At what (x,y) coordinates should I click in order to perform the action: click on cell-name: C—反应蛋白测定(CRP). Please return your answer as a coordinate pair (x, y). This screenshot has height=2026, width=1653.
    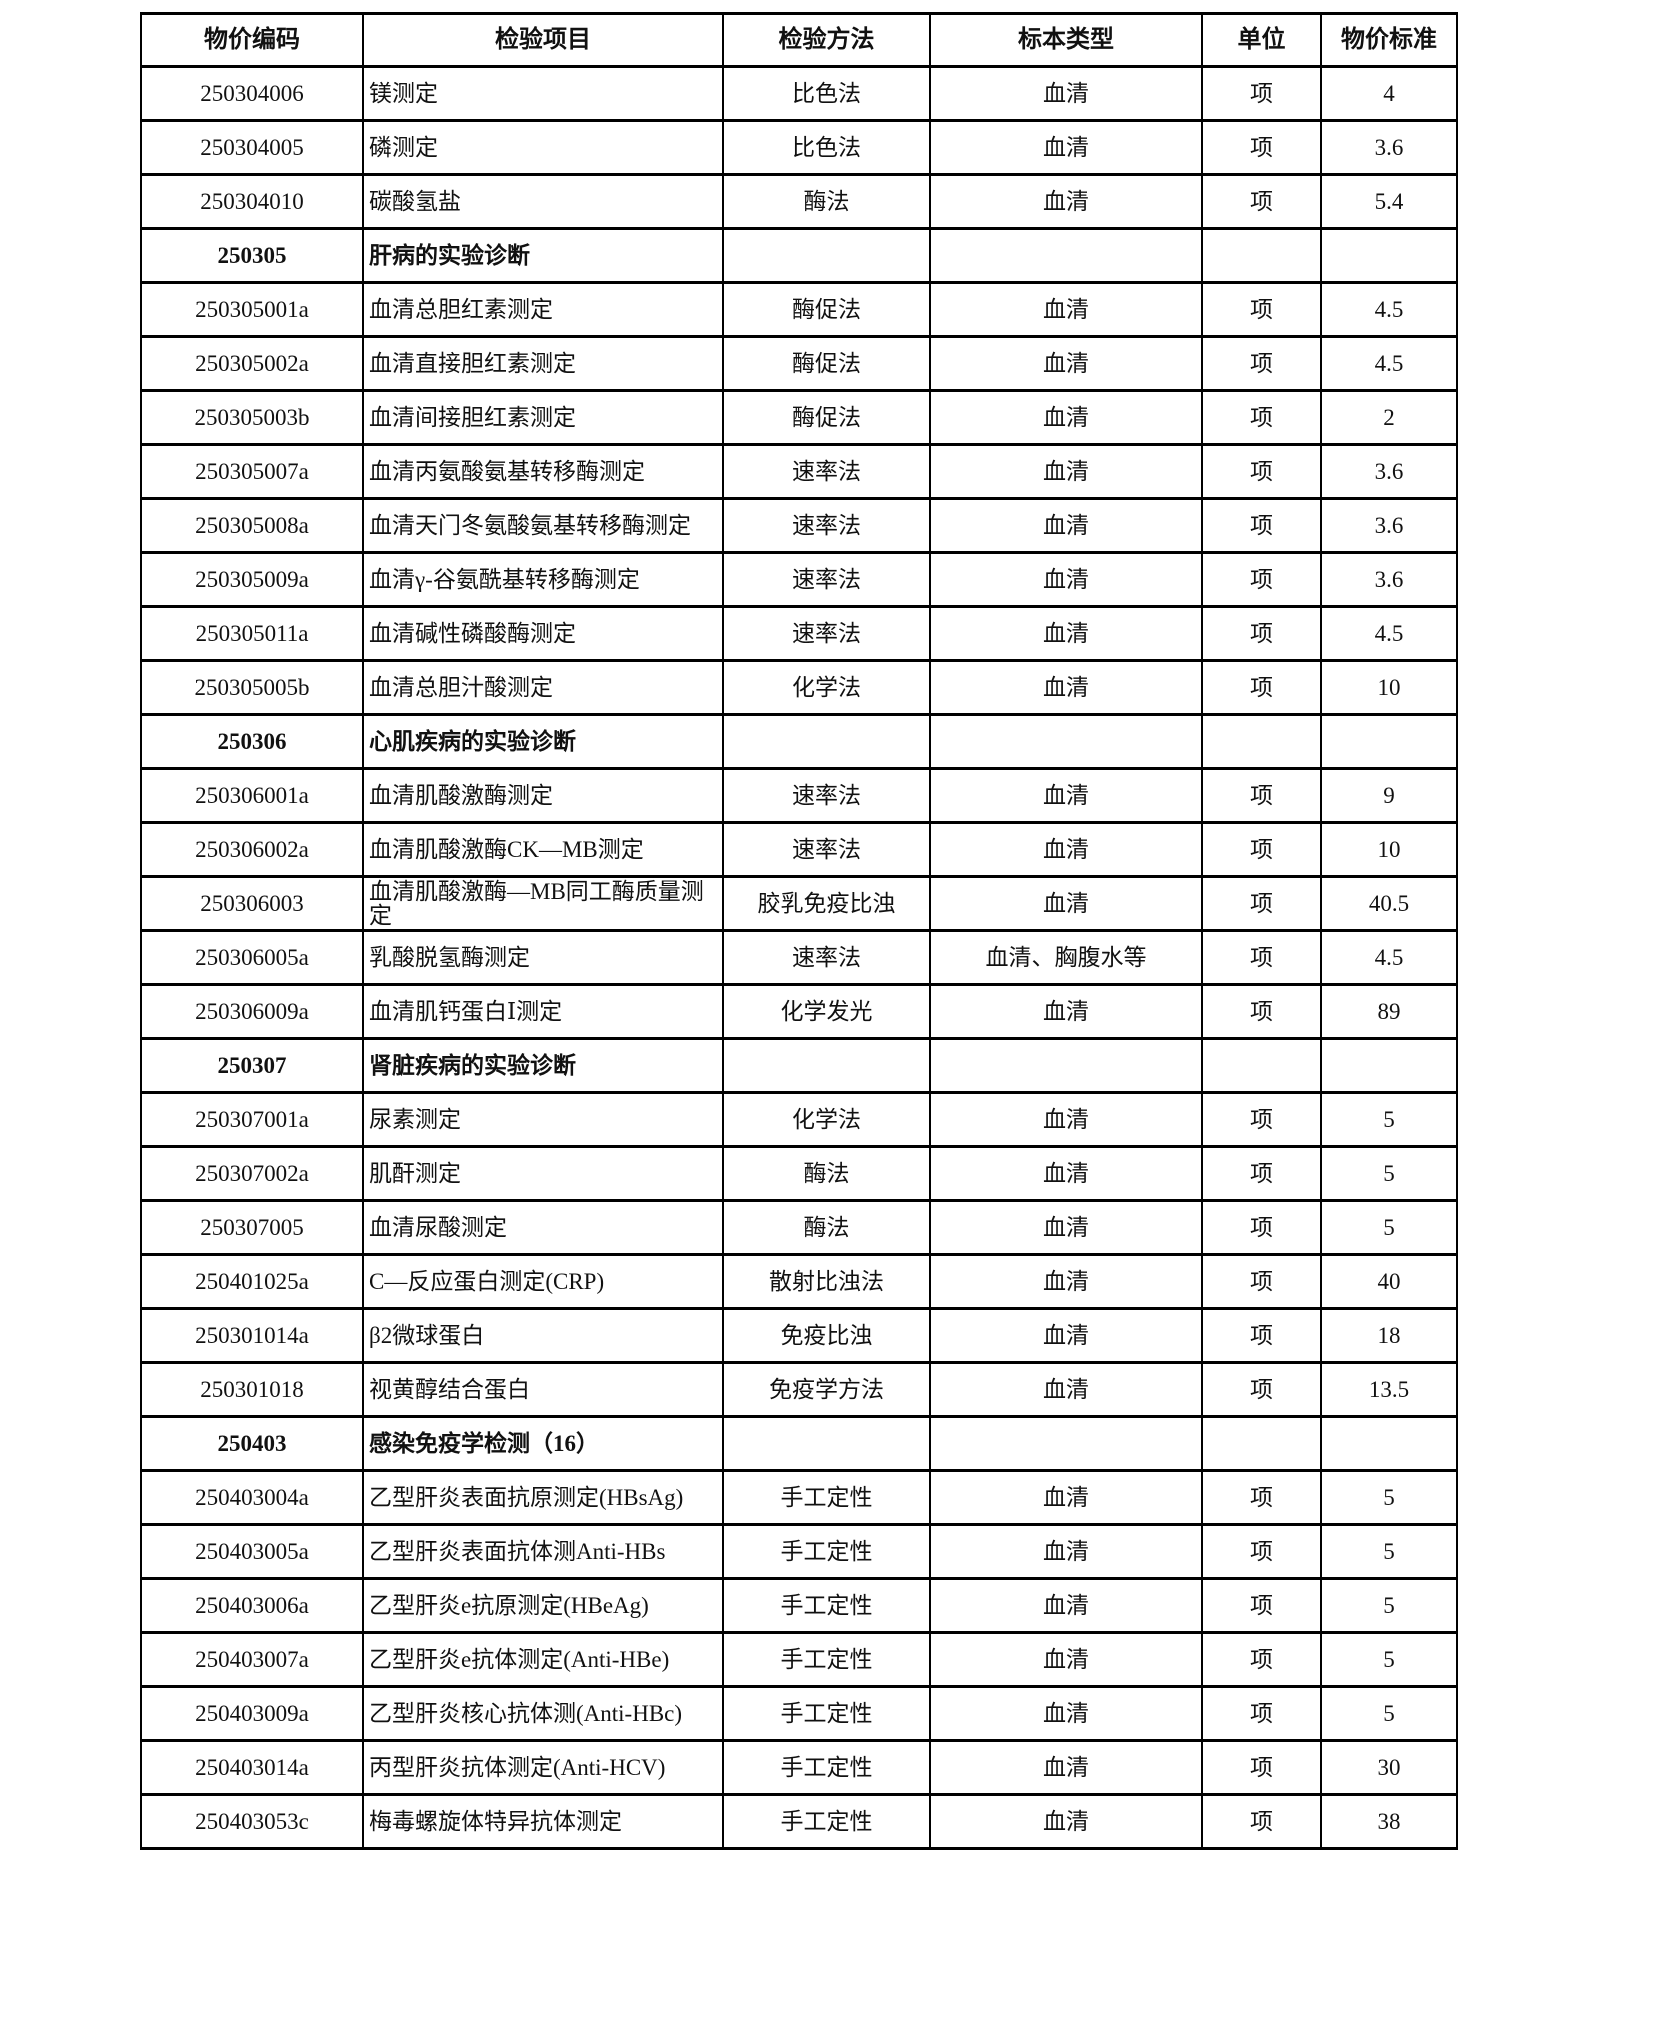
    Looking at the image, I should click on (543, 1281).